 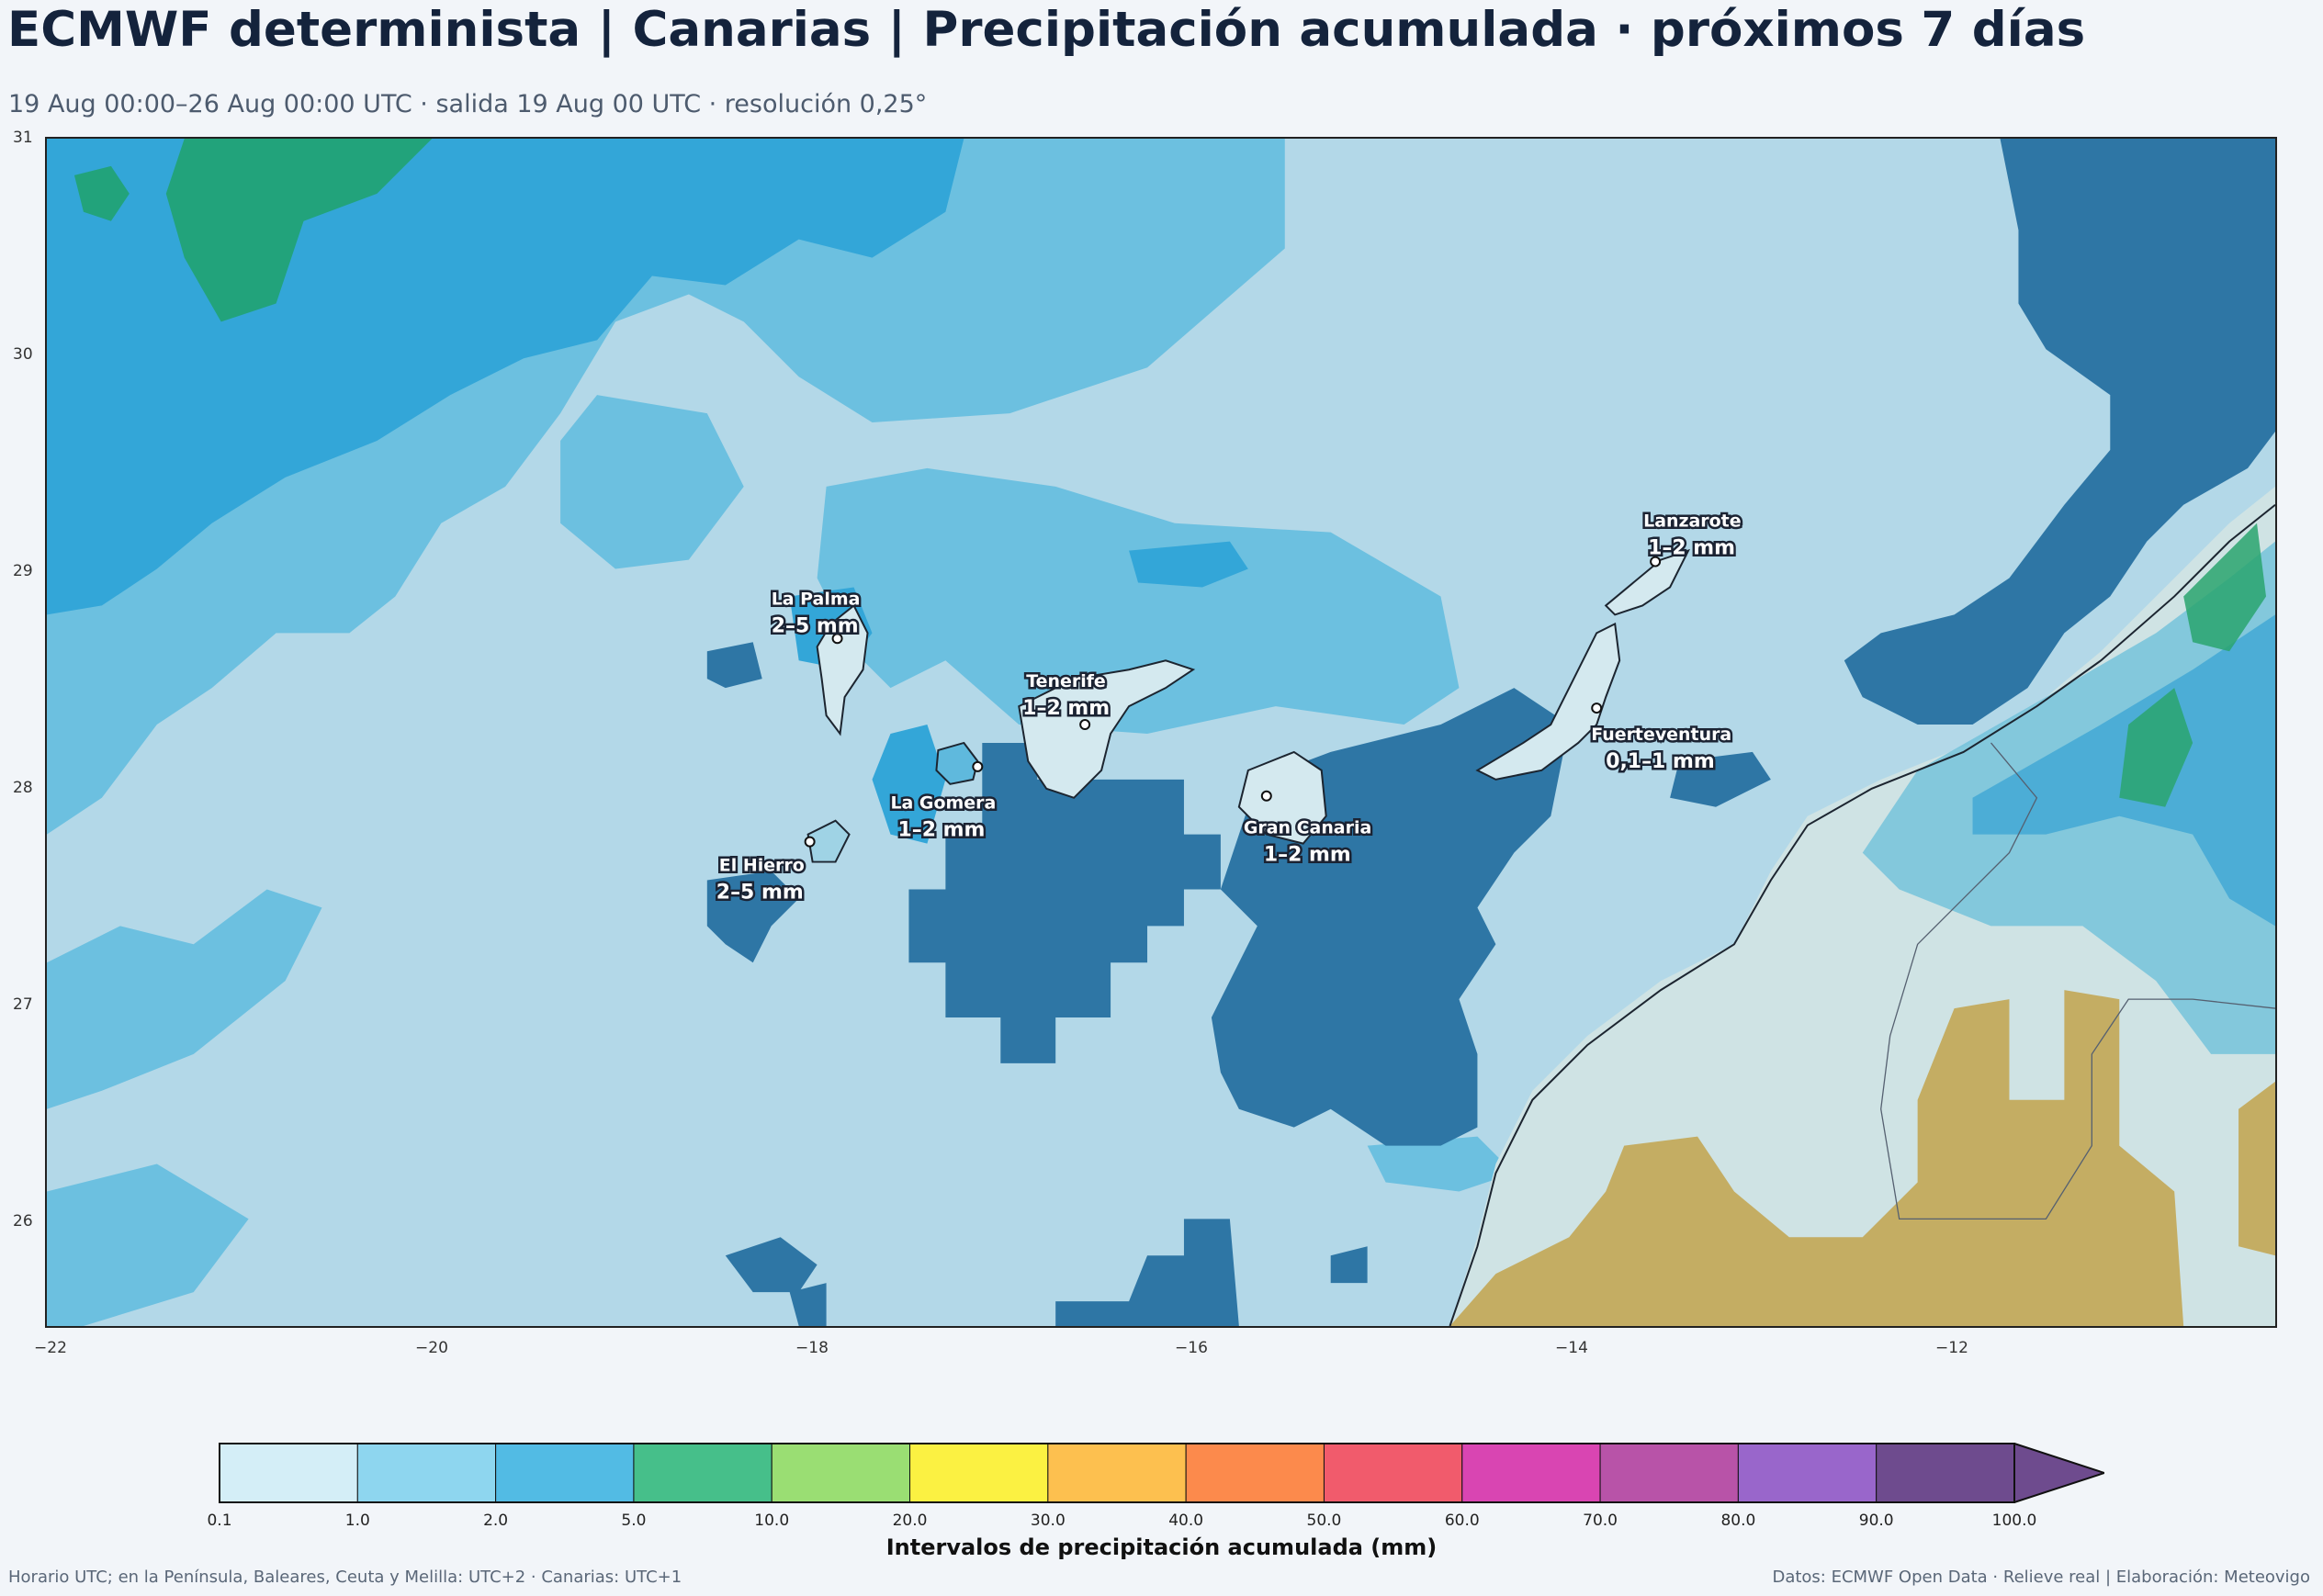 I want to click on colorbar-legend, so click(x=1161, y=1473).